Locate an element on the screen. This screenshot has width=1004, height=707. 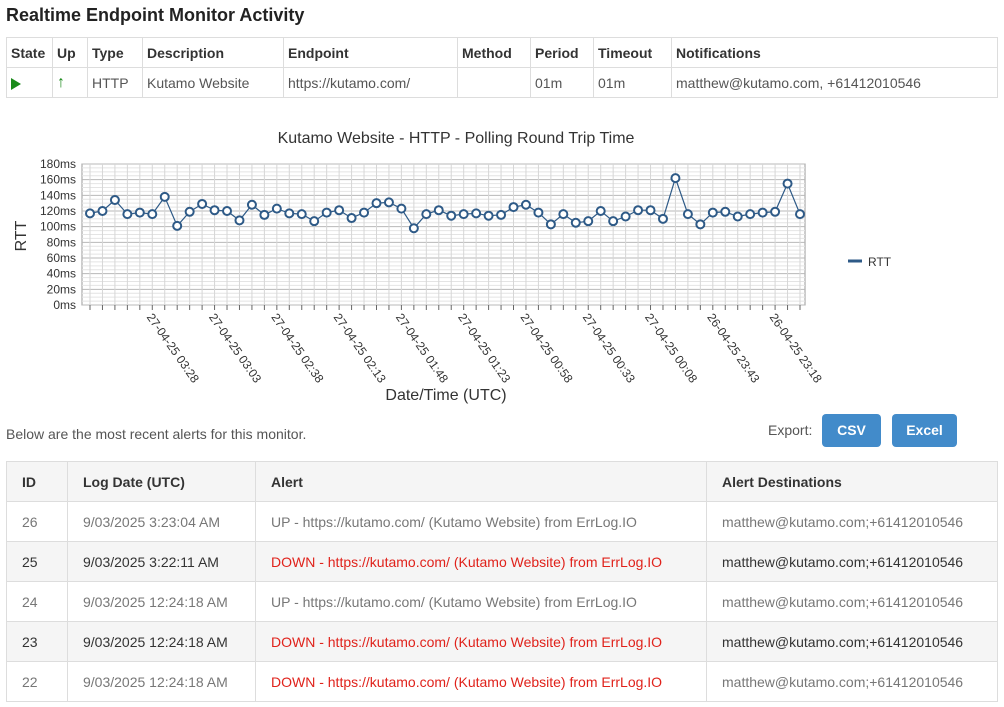
x-tick-label: 27-04-25 00:33 is located at coordinates (609, 348).